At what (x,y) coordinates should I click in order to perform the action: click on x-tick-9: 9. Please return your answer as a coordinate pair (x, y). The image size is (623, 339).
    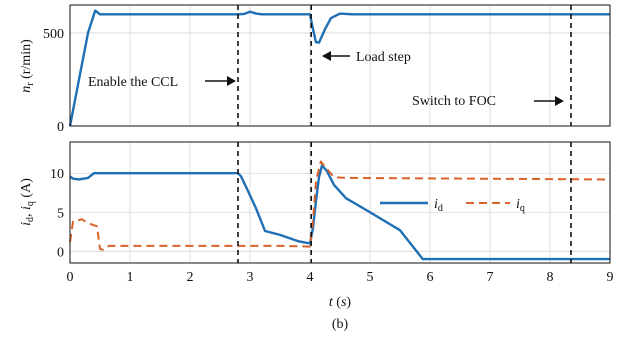
    Looking at the image, I should click on (610, 277).